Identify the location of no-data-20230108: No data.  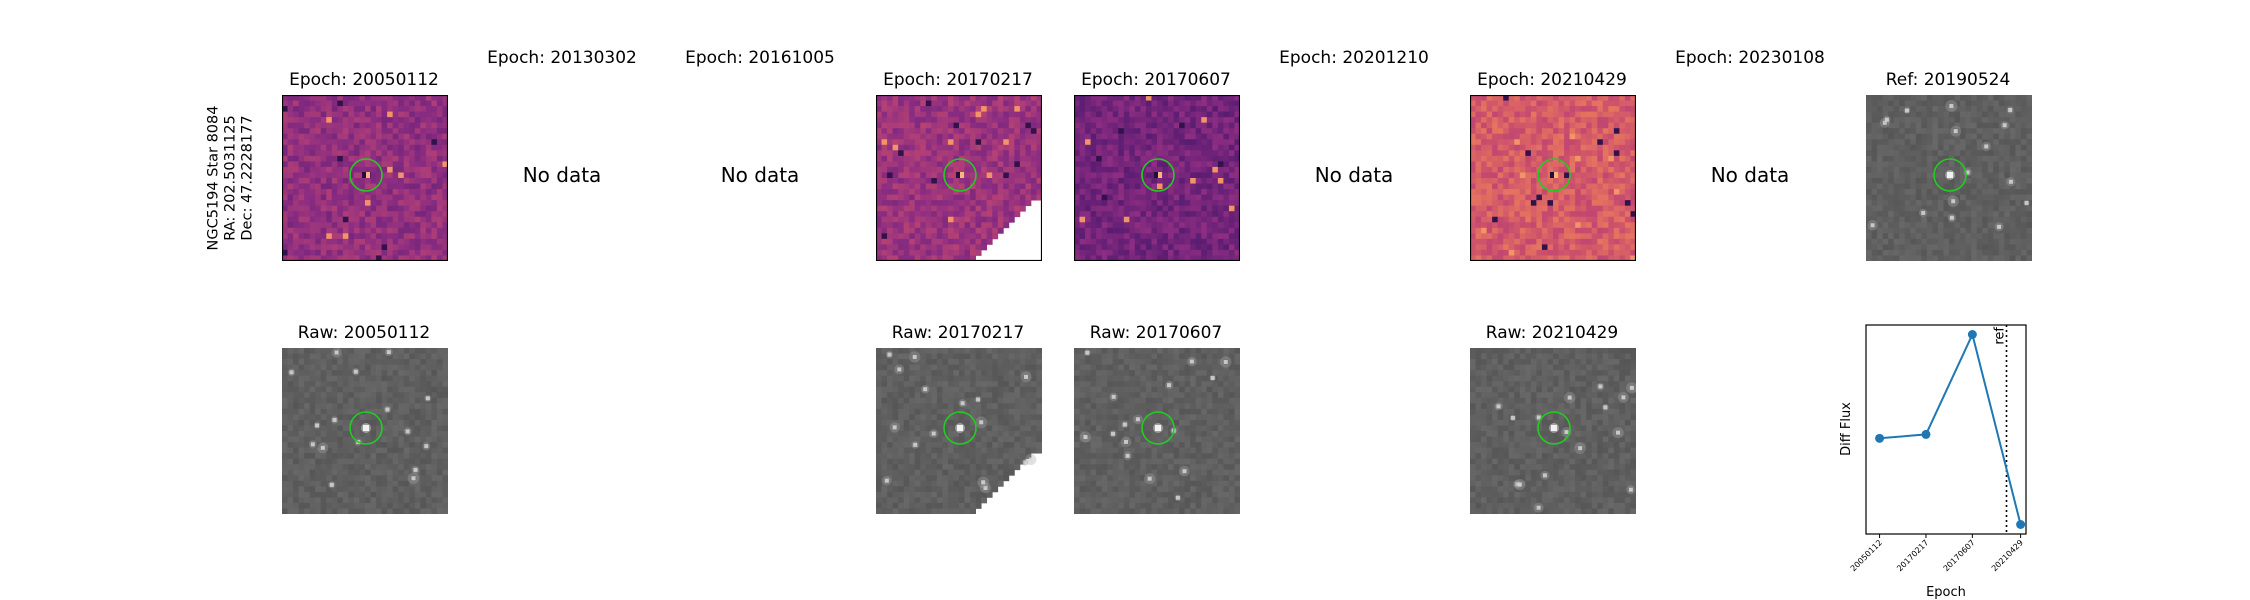
(1750, 175).